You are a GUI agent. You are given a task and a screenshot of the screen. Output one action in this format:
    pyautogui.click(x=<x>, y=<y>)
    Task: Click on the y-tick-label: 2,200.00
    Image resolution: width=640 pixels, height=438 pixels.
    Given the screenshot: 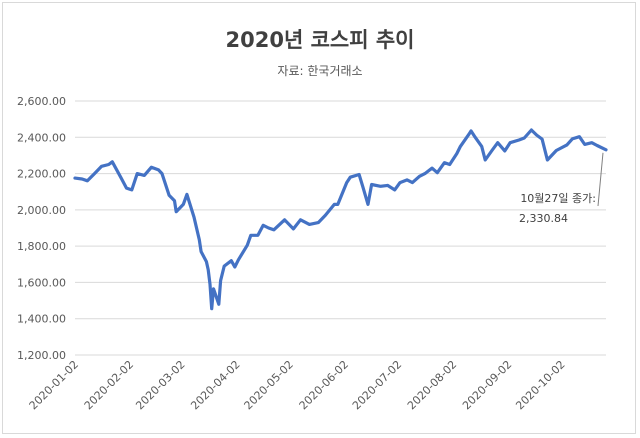 What is the action you would take?
    pyautogui.click(x=41, y=174)
    